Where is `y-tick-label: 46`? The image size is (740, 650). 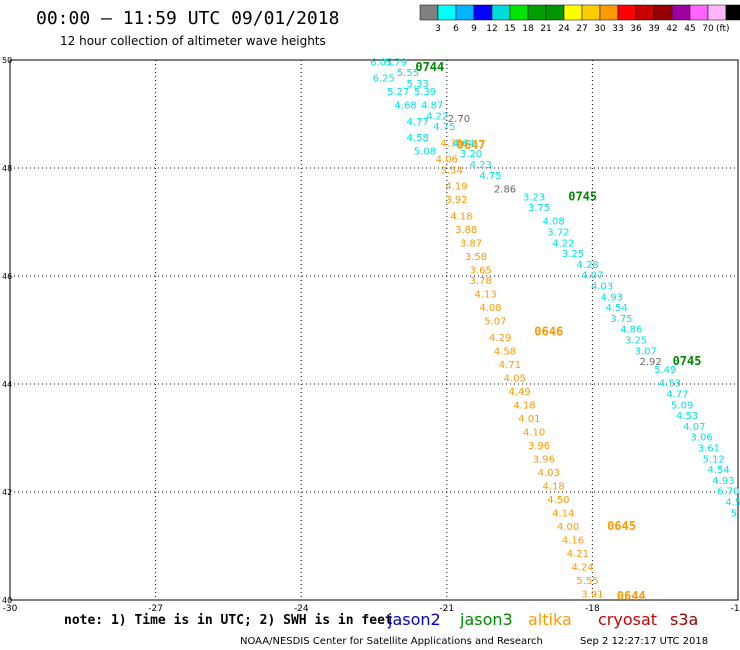 y-tick-label: 46 is located at coordinates (7, 276).